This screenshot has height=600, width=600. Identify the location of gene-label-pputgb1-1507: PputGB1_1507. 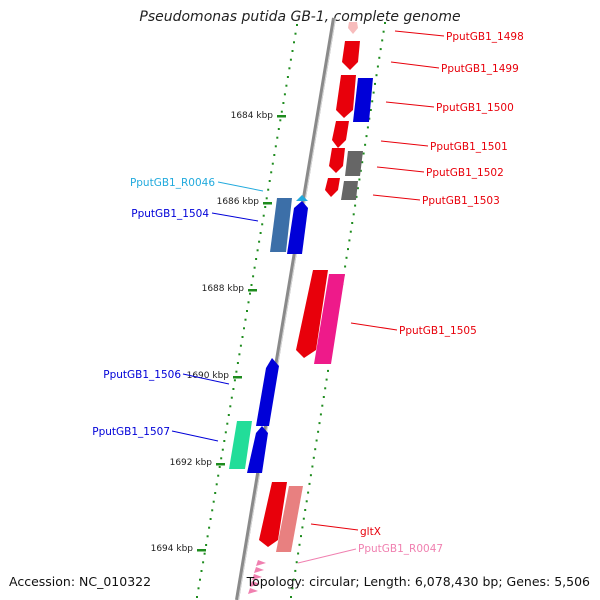
(131, 432).